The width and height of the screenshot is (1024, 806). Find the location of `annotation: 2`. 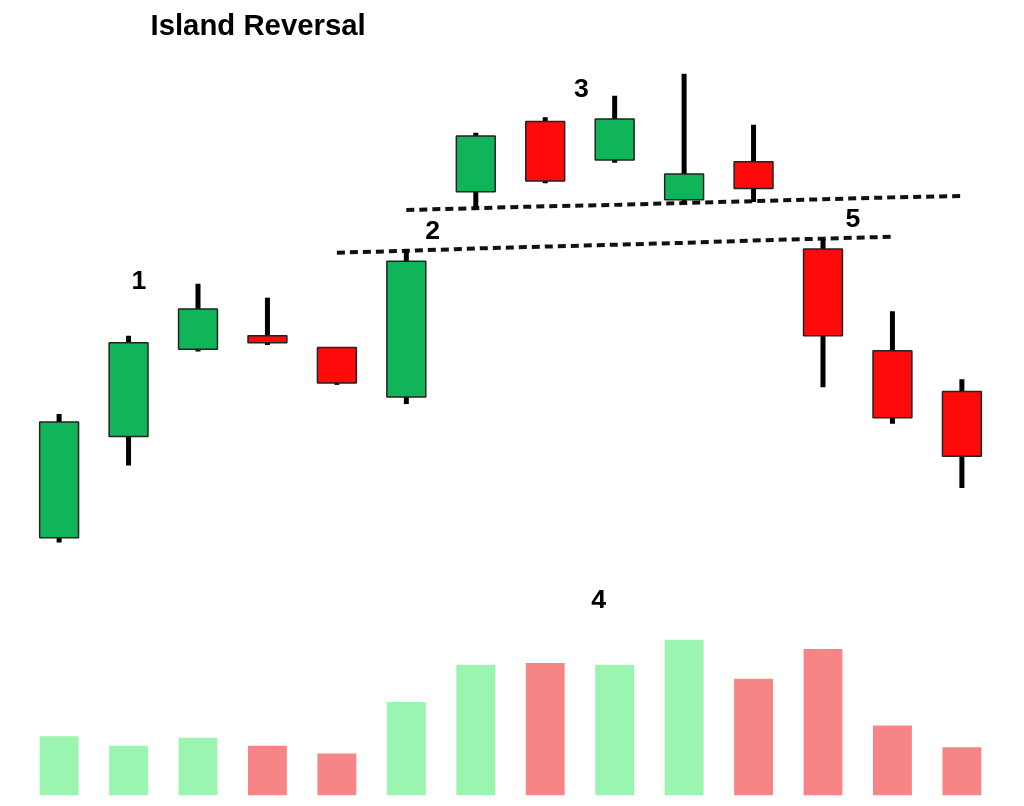

annotation: 2 is located at coordinates (433, 230).